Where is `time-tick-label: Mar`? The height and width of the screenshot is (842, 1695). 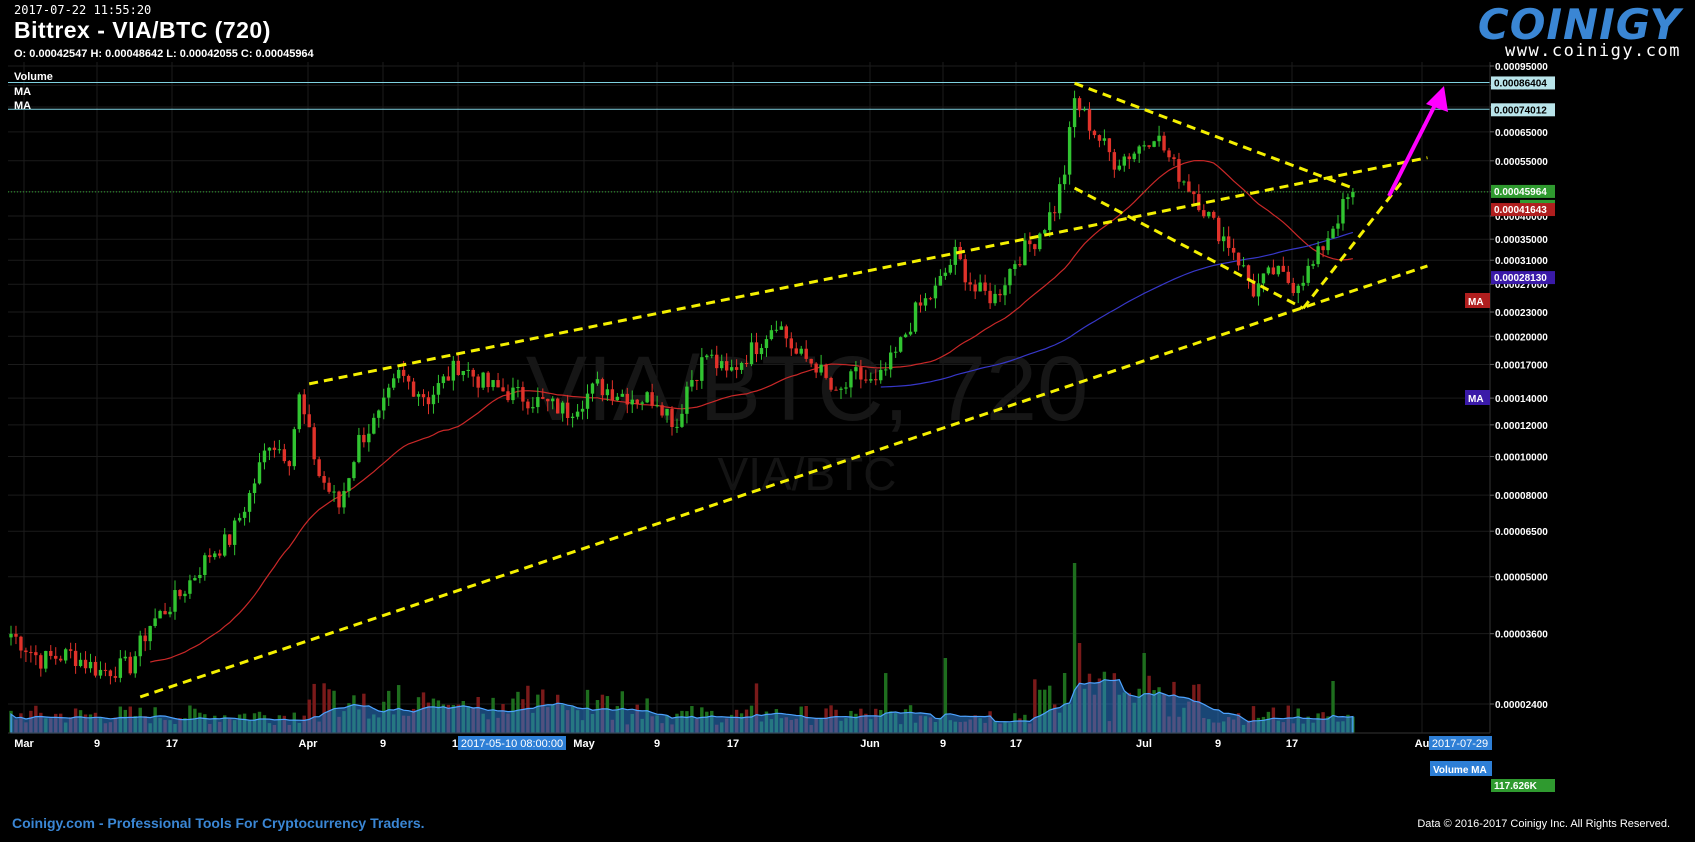 time-tick-label: Mar is located at coordinates (24, 744).